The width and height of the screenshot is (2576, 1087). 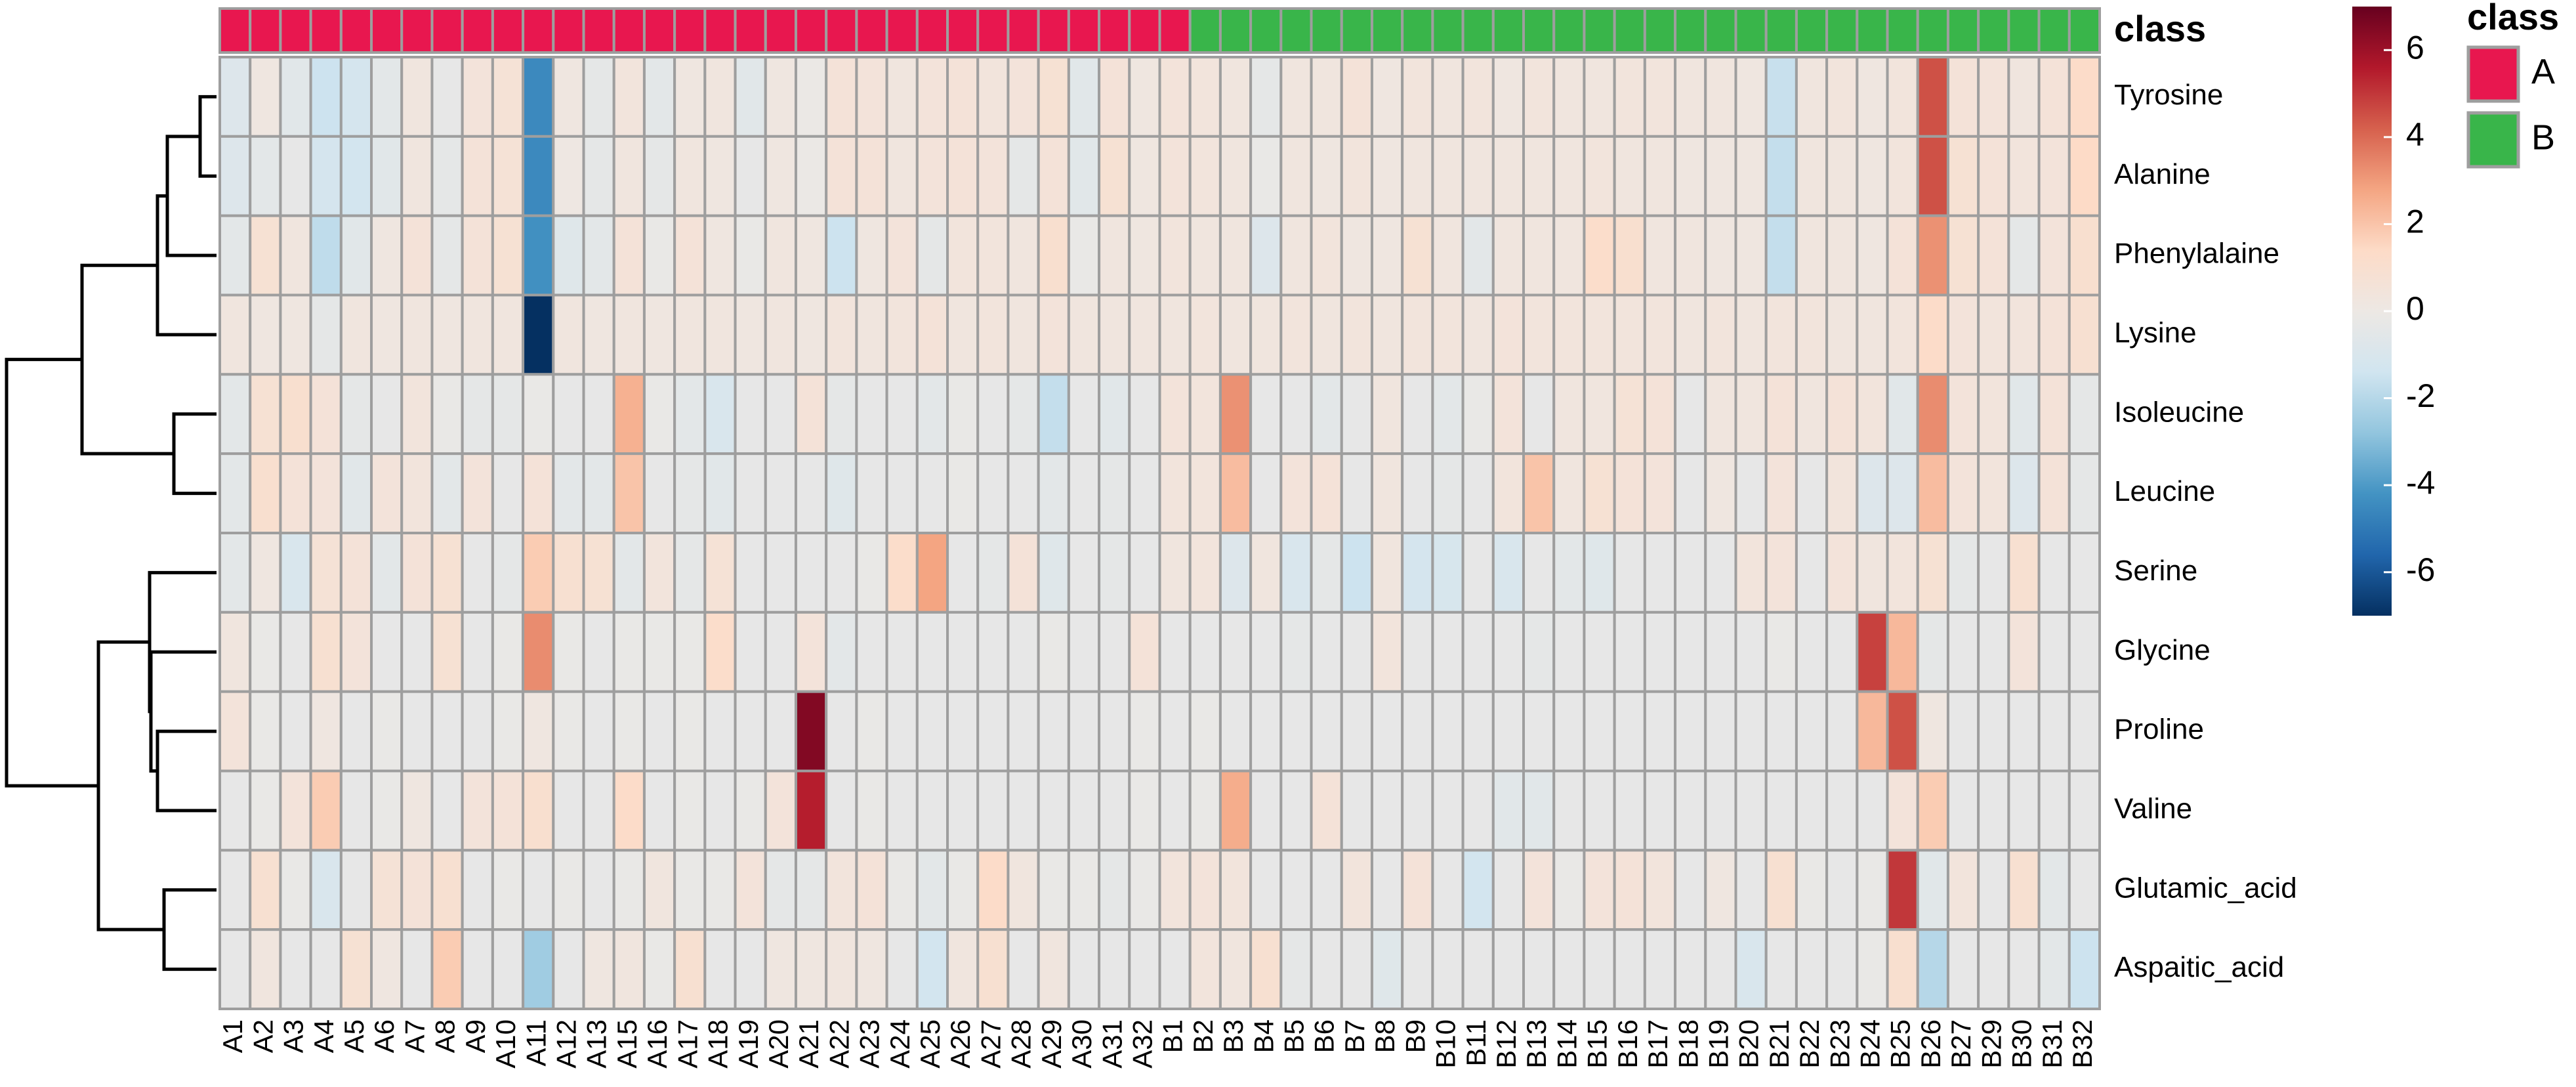 I want to click on heatmap-cell-Tyrosine-A26, so click(x=963, y=97).